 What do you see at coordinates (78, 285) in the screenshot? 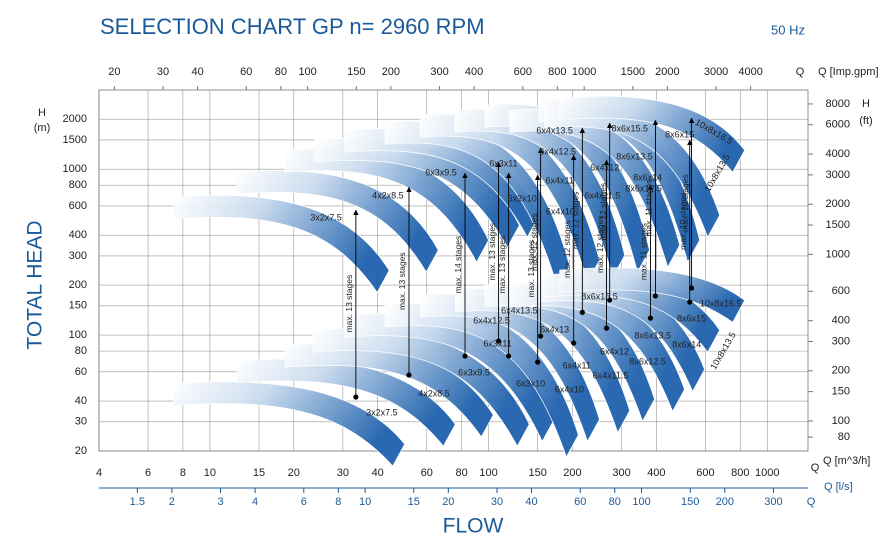
I see `y-tick-label: 200` at bounding box center [78, 285].